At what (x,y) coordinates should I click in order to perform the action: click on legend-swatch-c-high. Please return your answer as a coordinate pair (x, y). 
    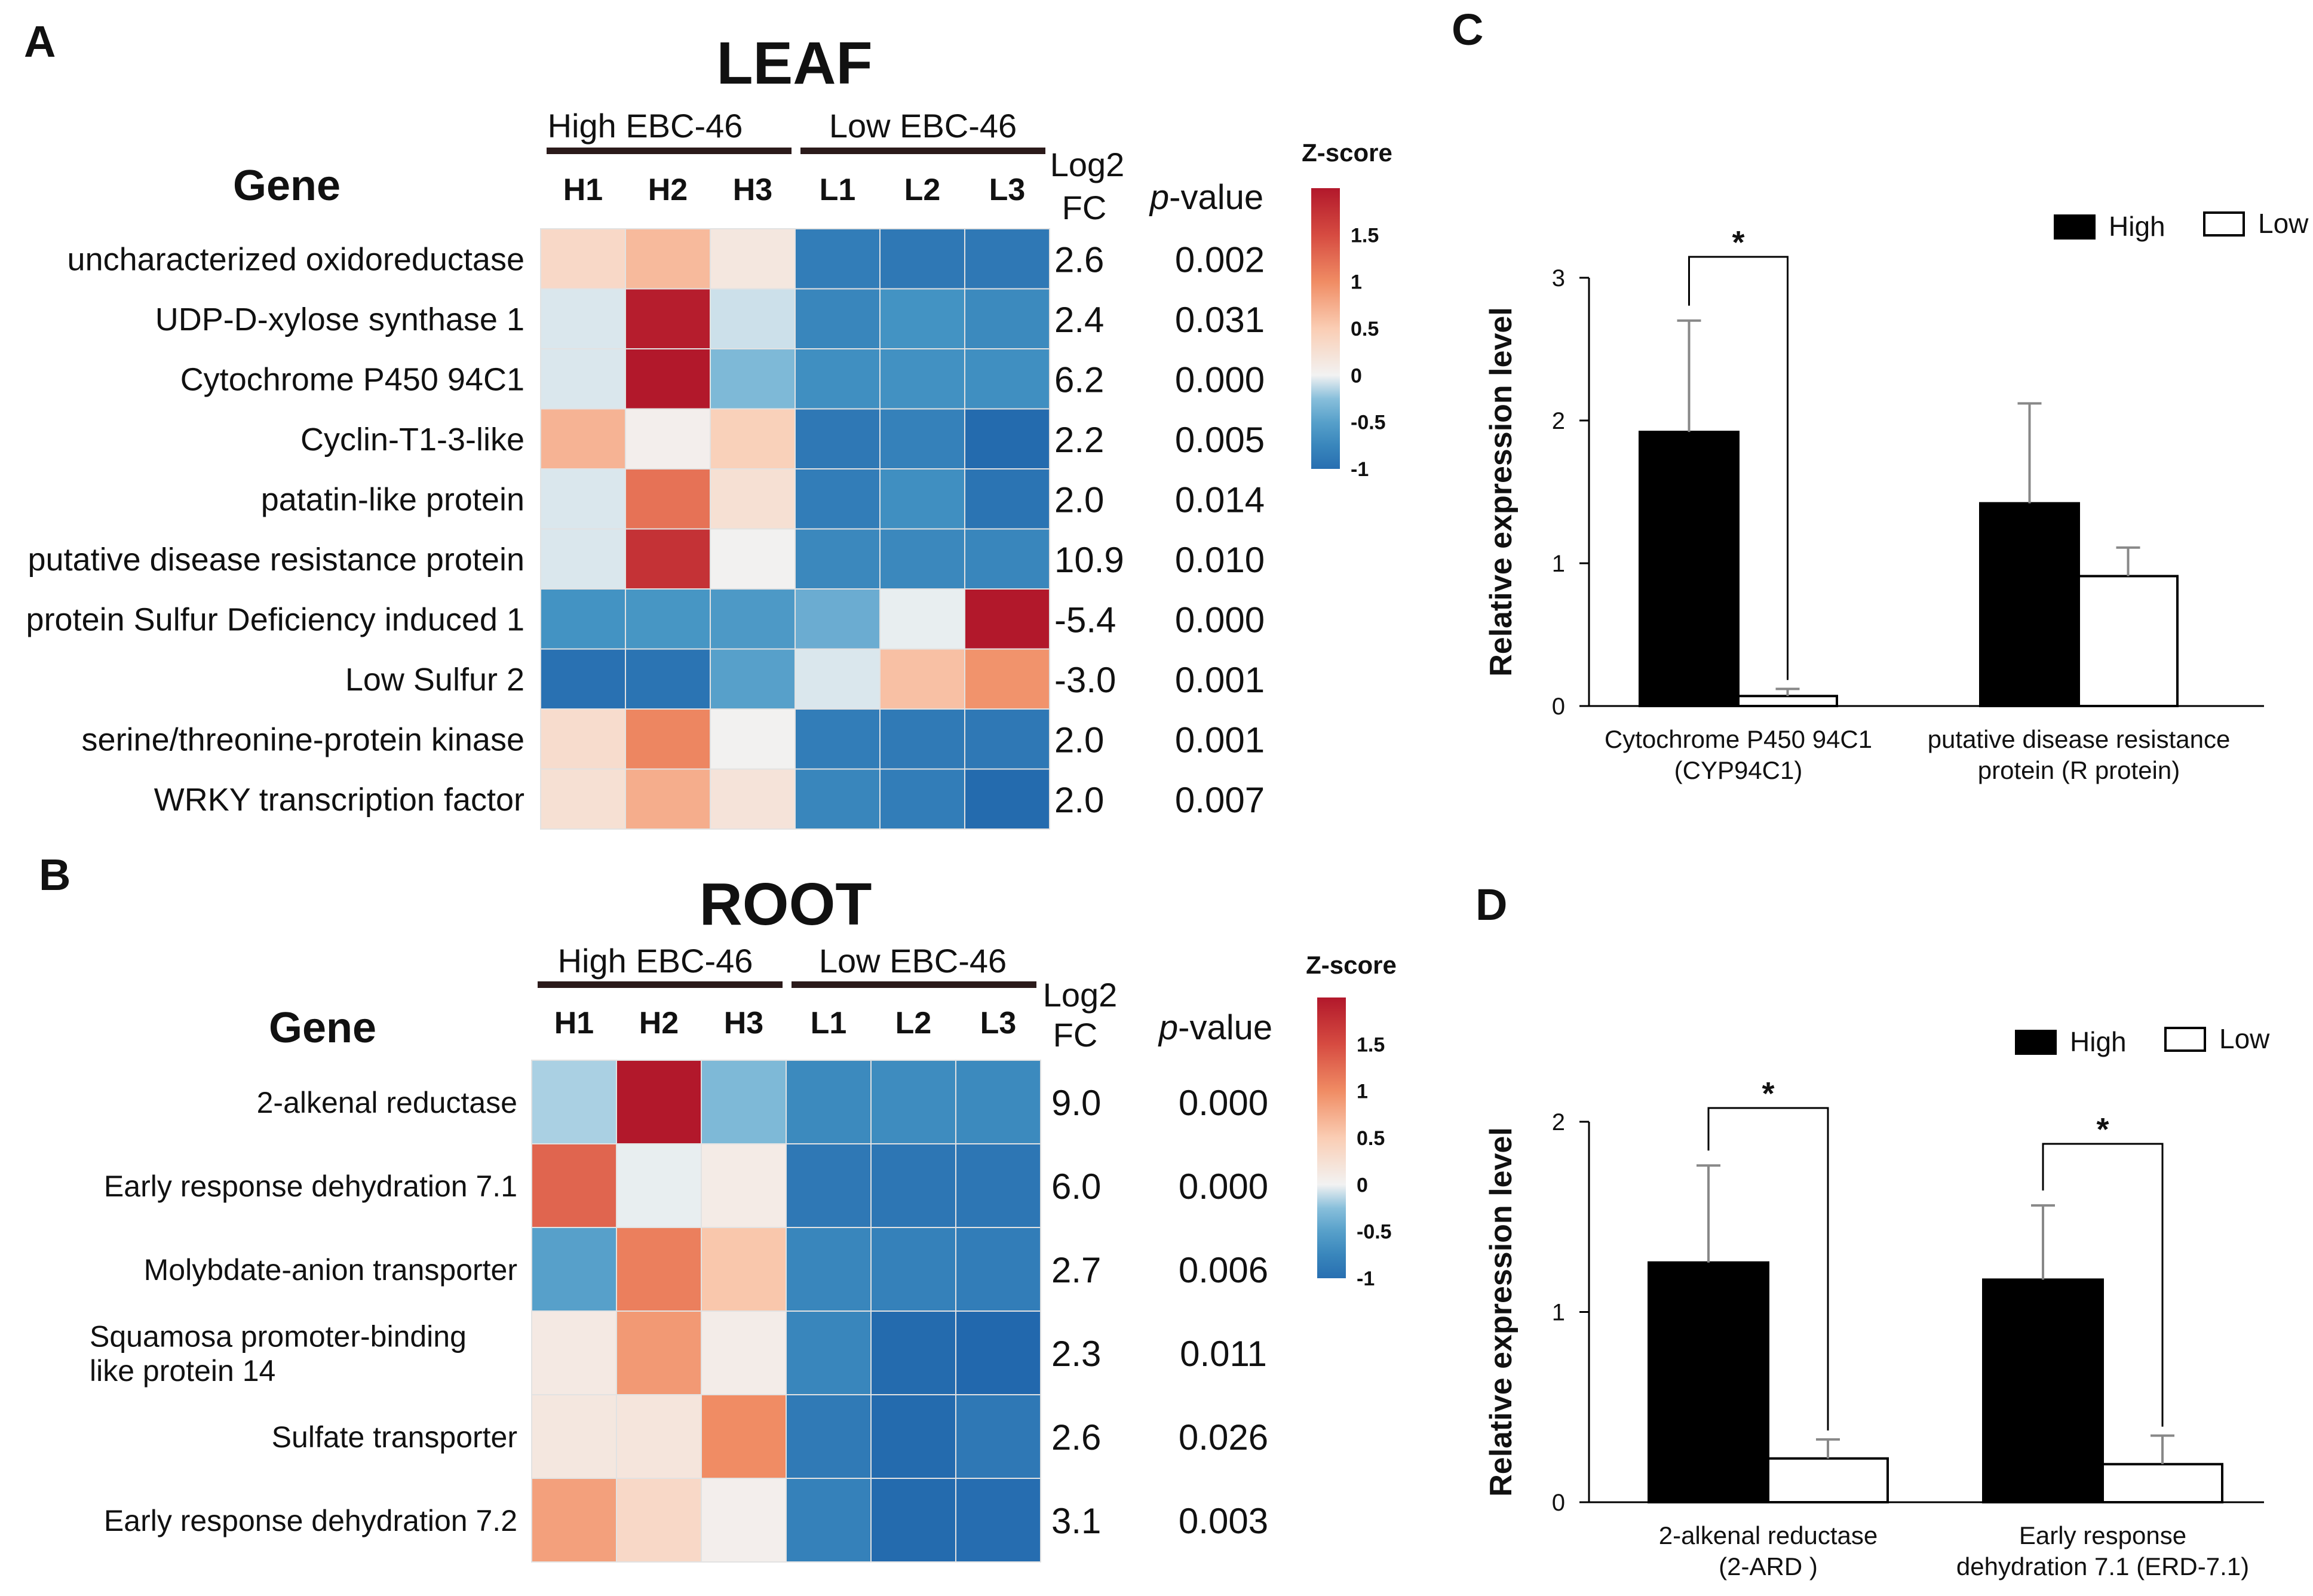
    Looking at the image, I should click on (2075, 227).